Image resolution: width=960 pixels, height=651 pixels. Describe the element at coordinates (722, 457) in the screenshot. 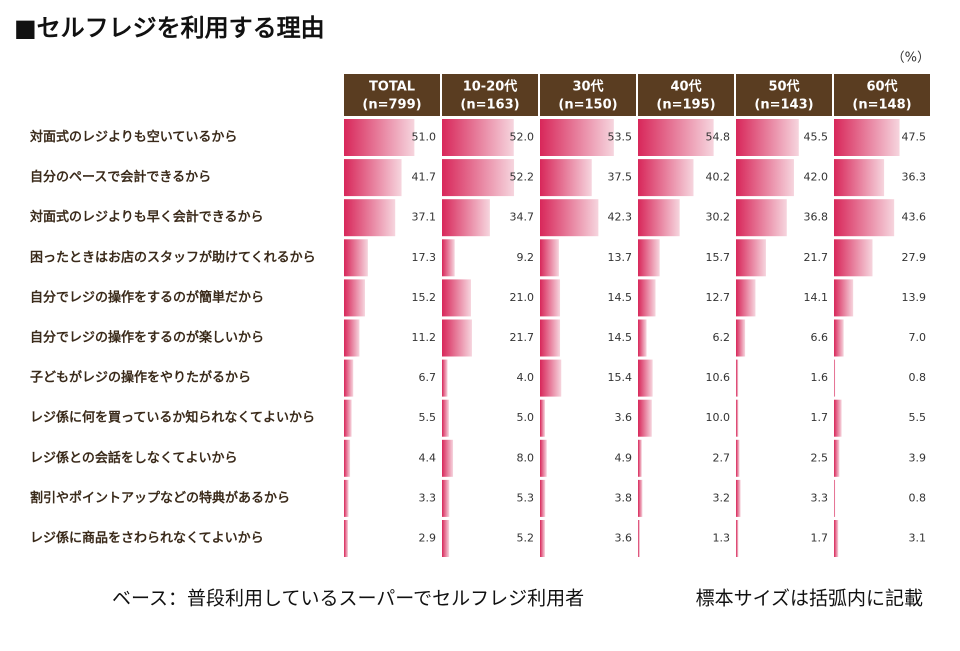

I see `value-label: 2.7` at that location.